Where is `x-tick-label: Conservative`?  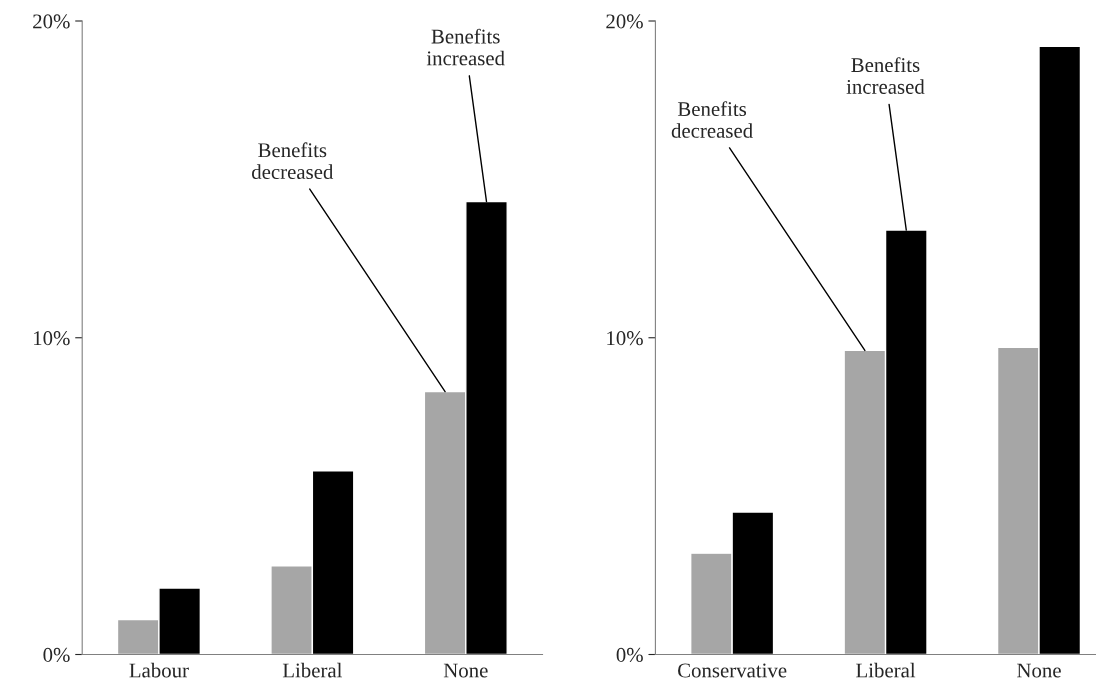 x-tick-label: Conservative is located at coordinates (732, 670).